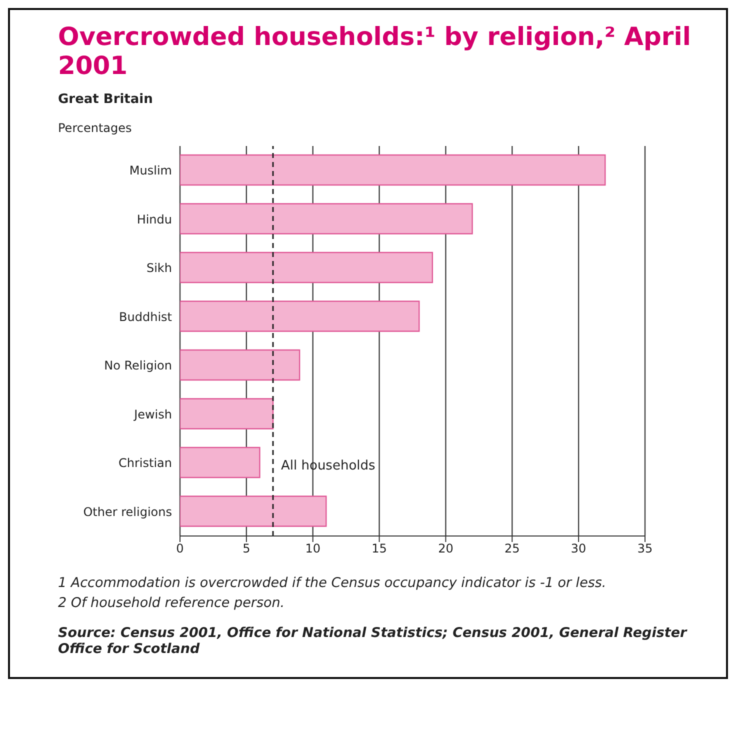 This screenshot has width=738, height=752. What do you see at coordinates (446, 549) in the screenshot?
I see `x-tick-label: 20` at bounding box center [446, 549].